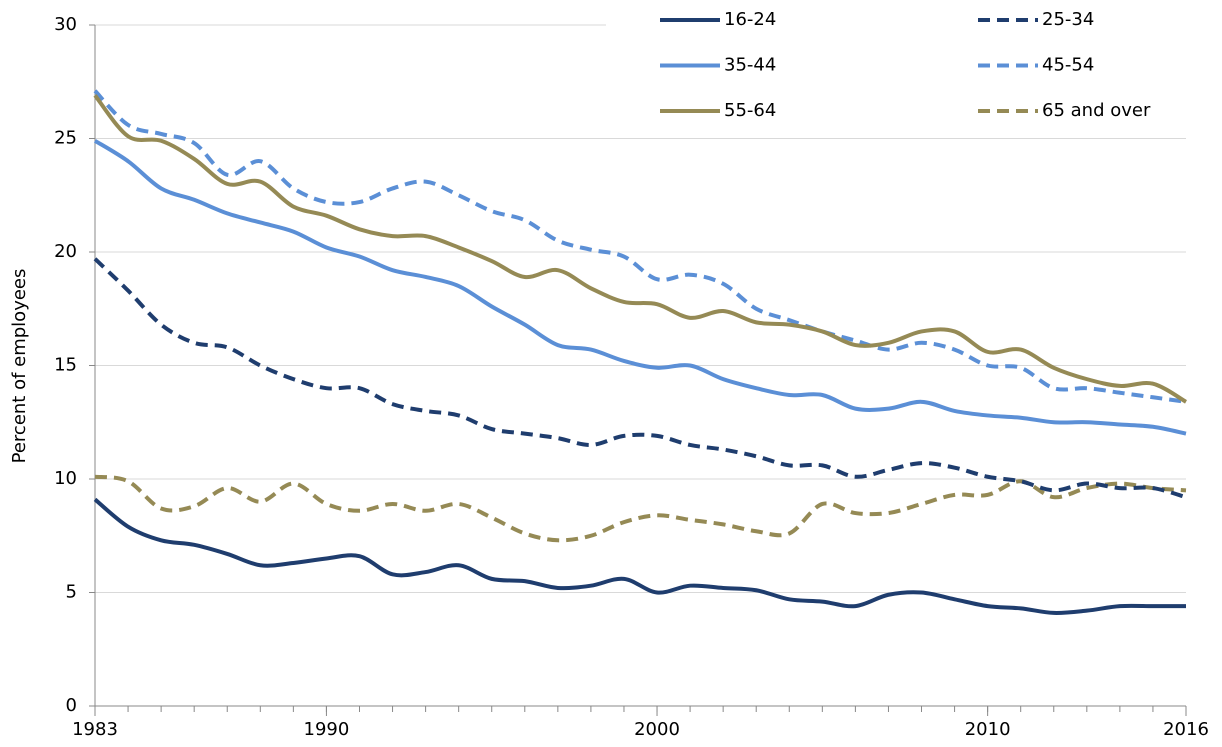 This screenshot has height=747, width=1222. What do you see at coordinates (1068, 19) in the screenshot?
I see `legend-label: 25-34` at bounding box center [1068, 19].